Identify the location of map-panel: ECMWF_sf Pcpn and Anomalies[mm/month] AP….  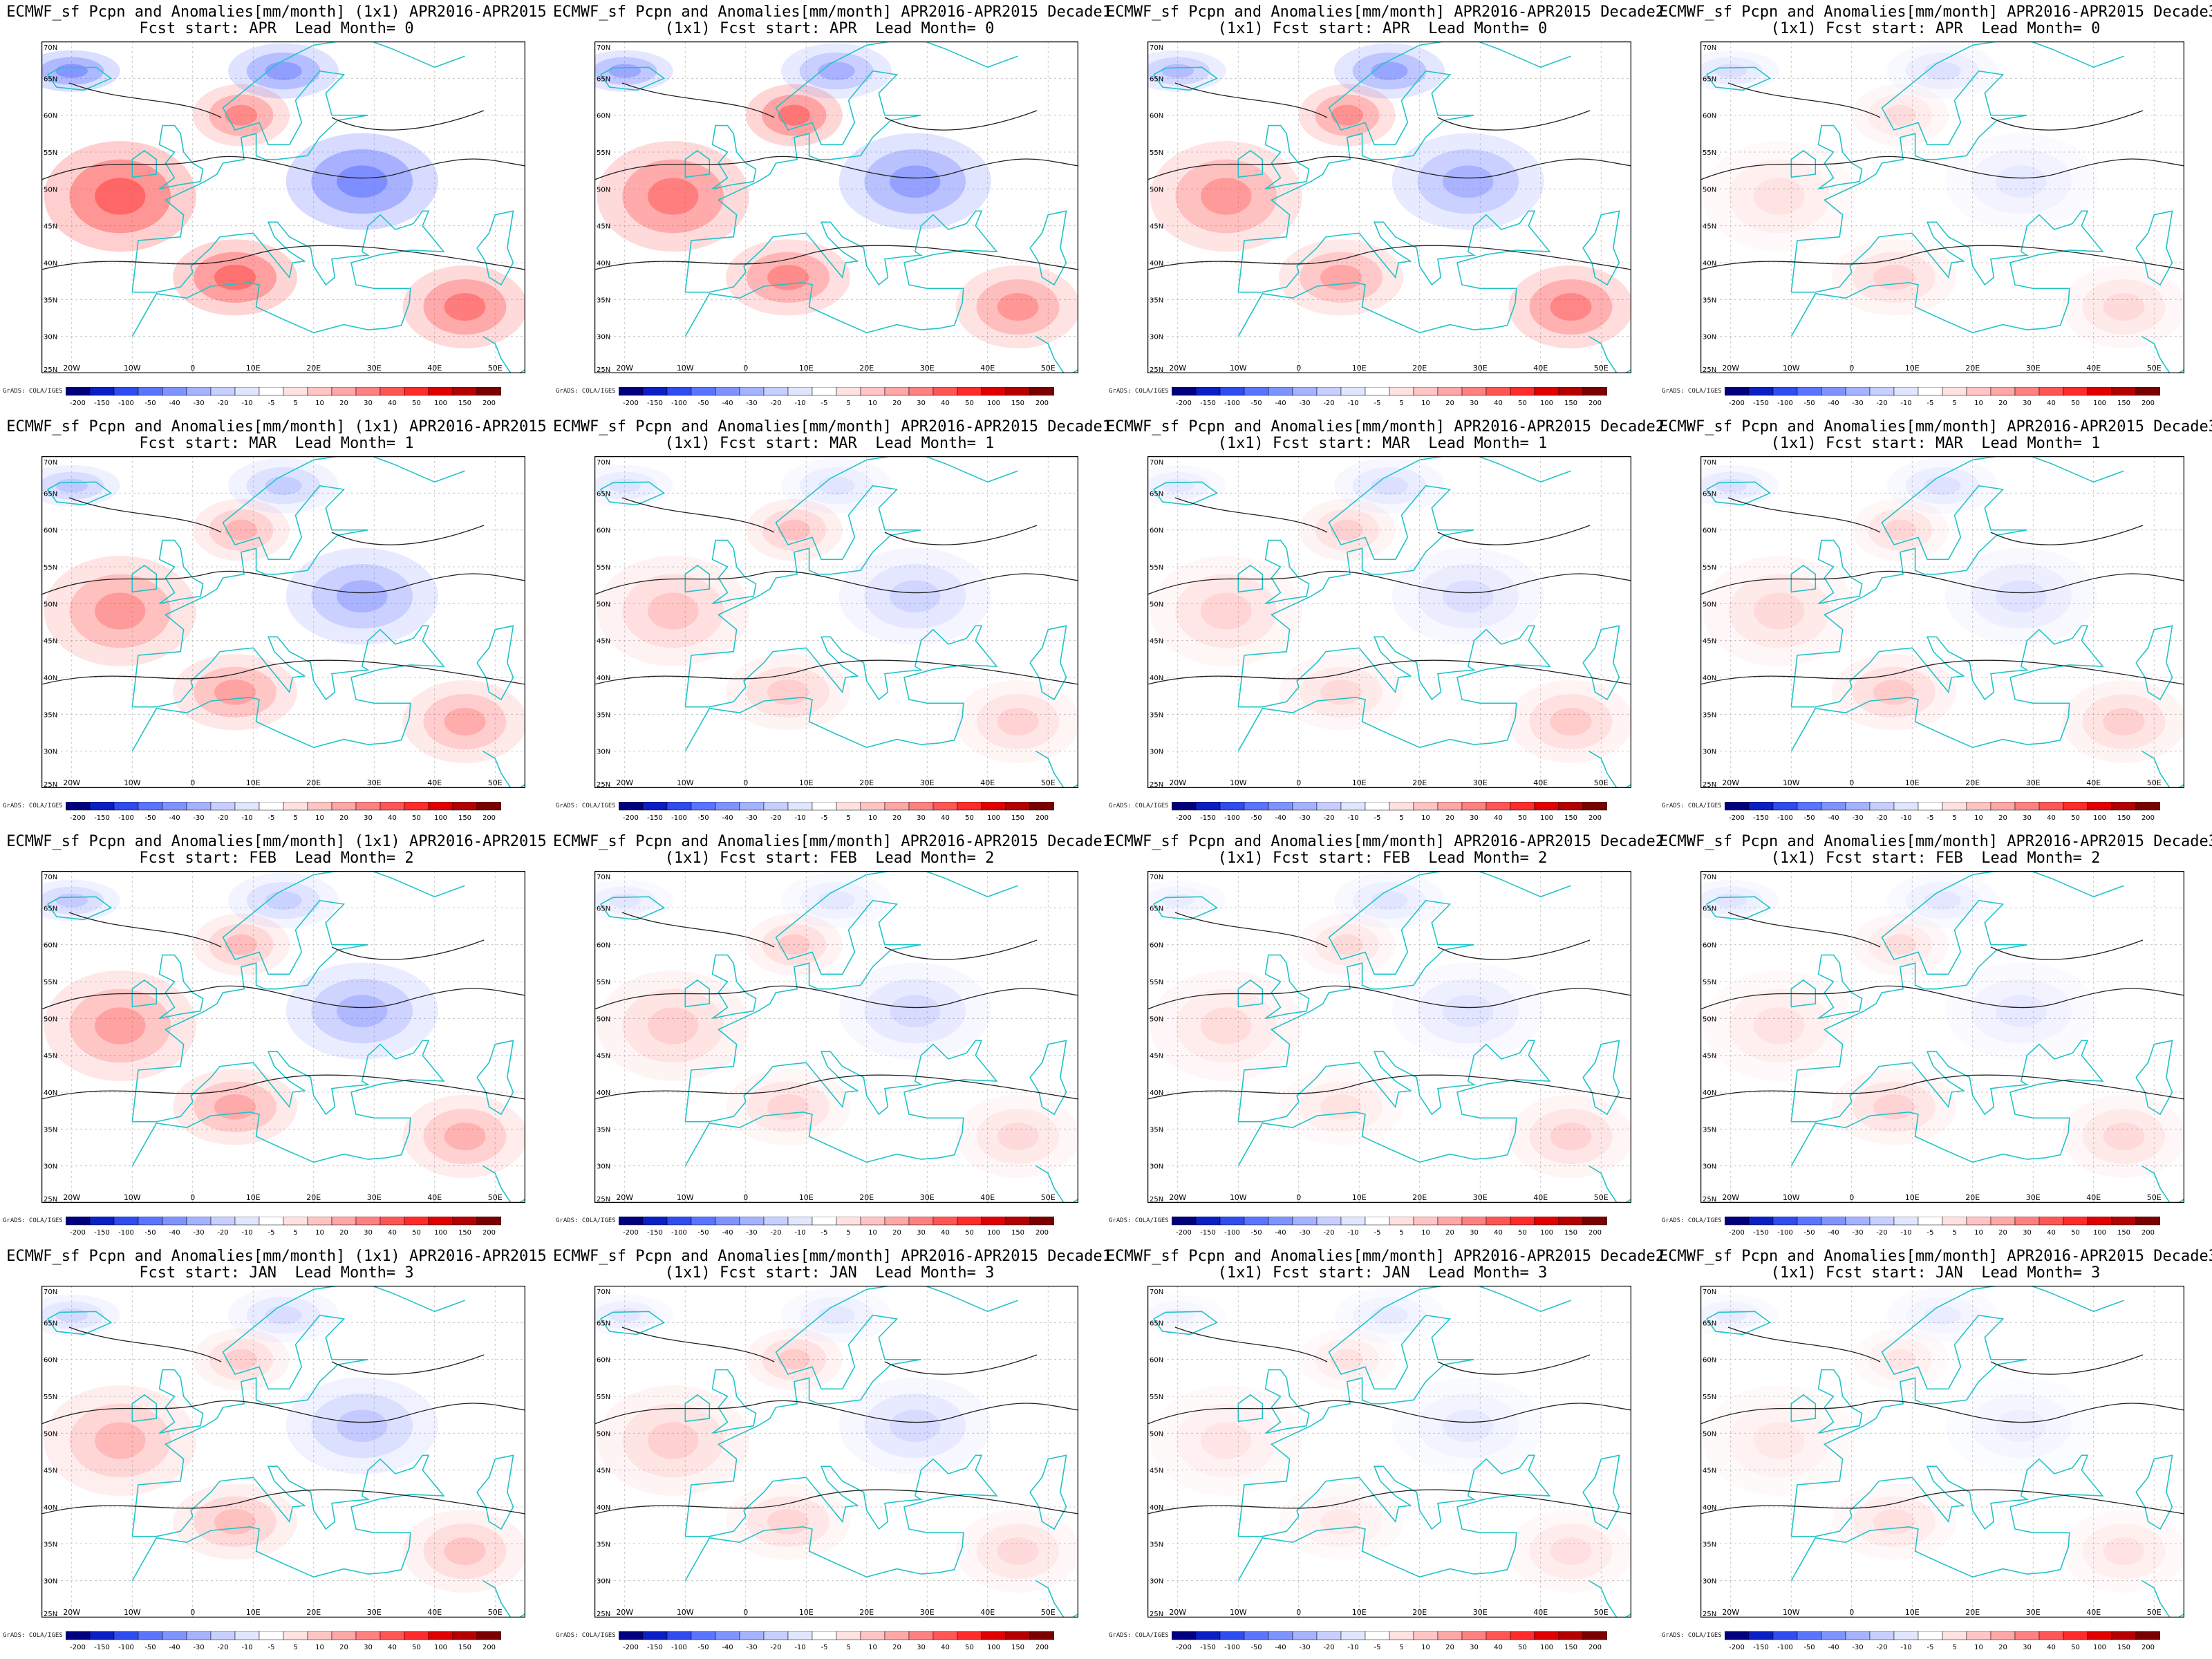
(1385, 208).